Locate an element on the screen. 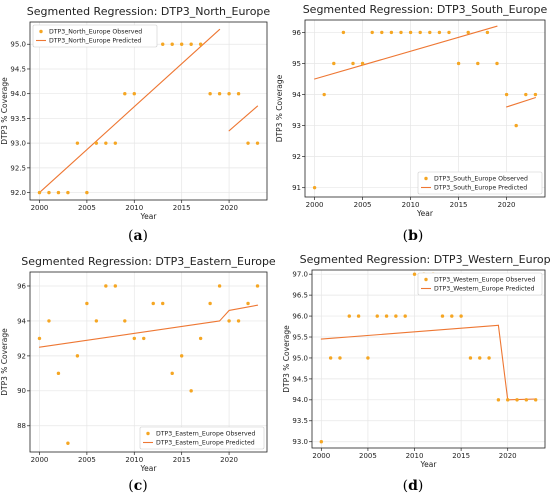  y-tick-label: 96.0 is located at coordinates (300, 316).